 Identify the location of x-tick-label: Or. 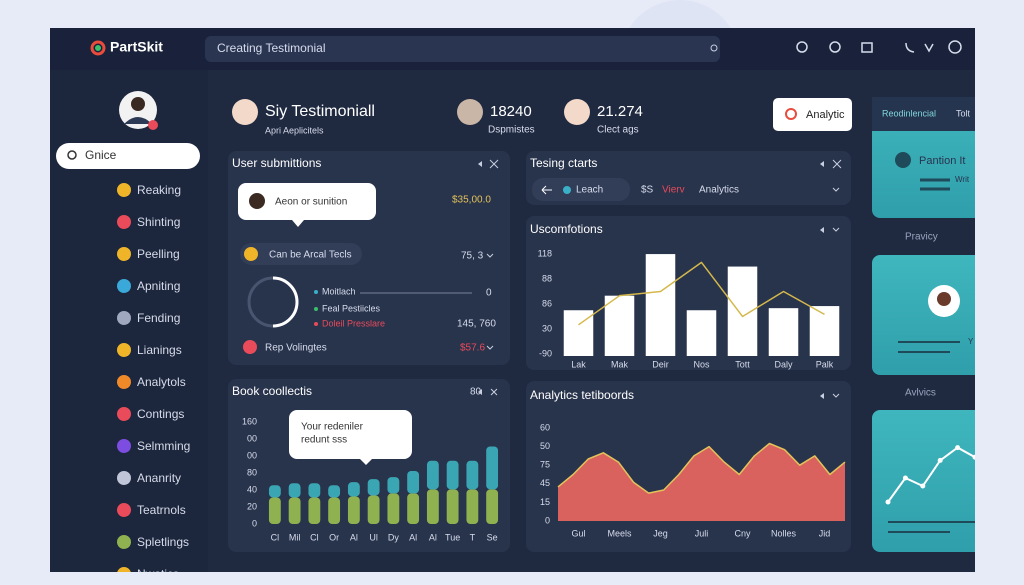
(334, 537).